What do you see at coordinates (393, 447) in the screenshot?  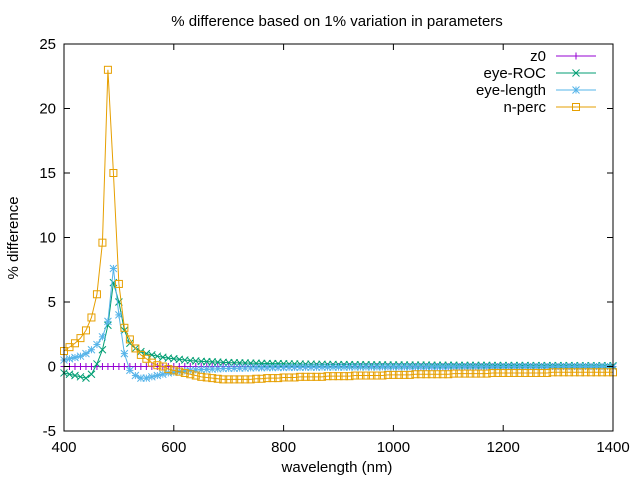 I see `x-tick-label-3: 1000` at bounding box center [393, 447].